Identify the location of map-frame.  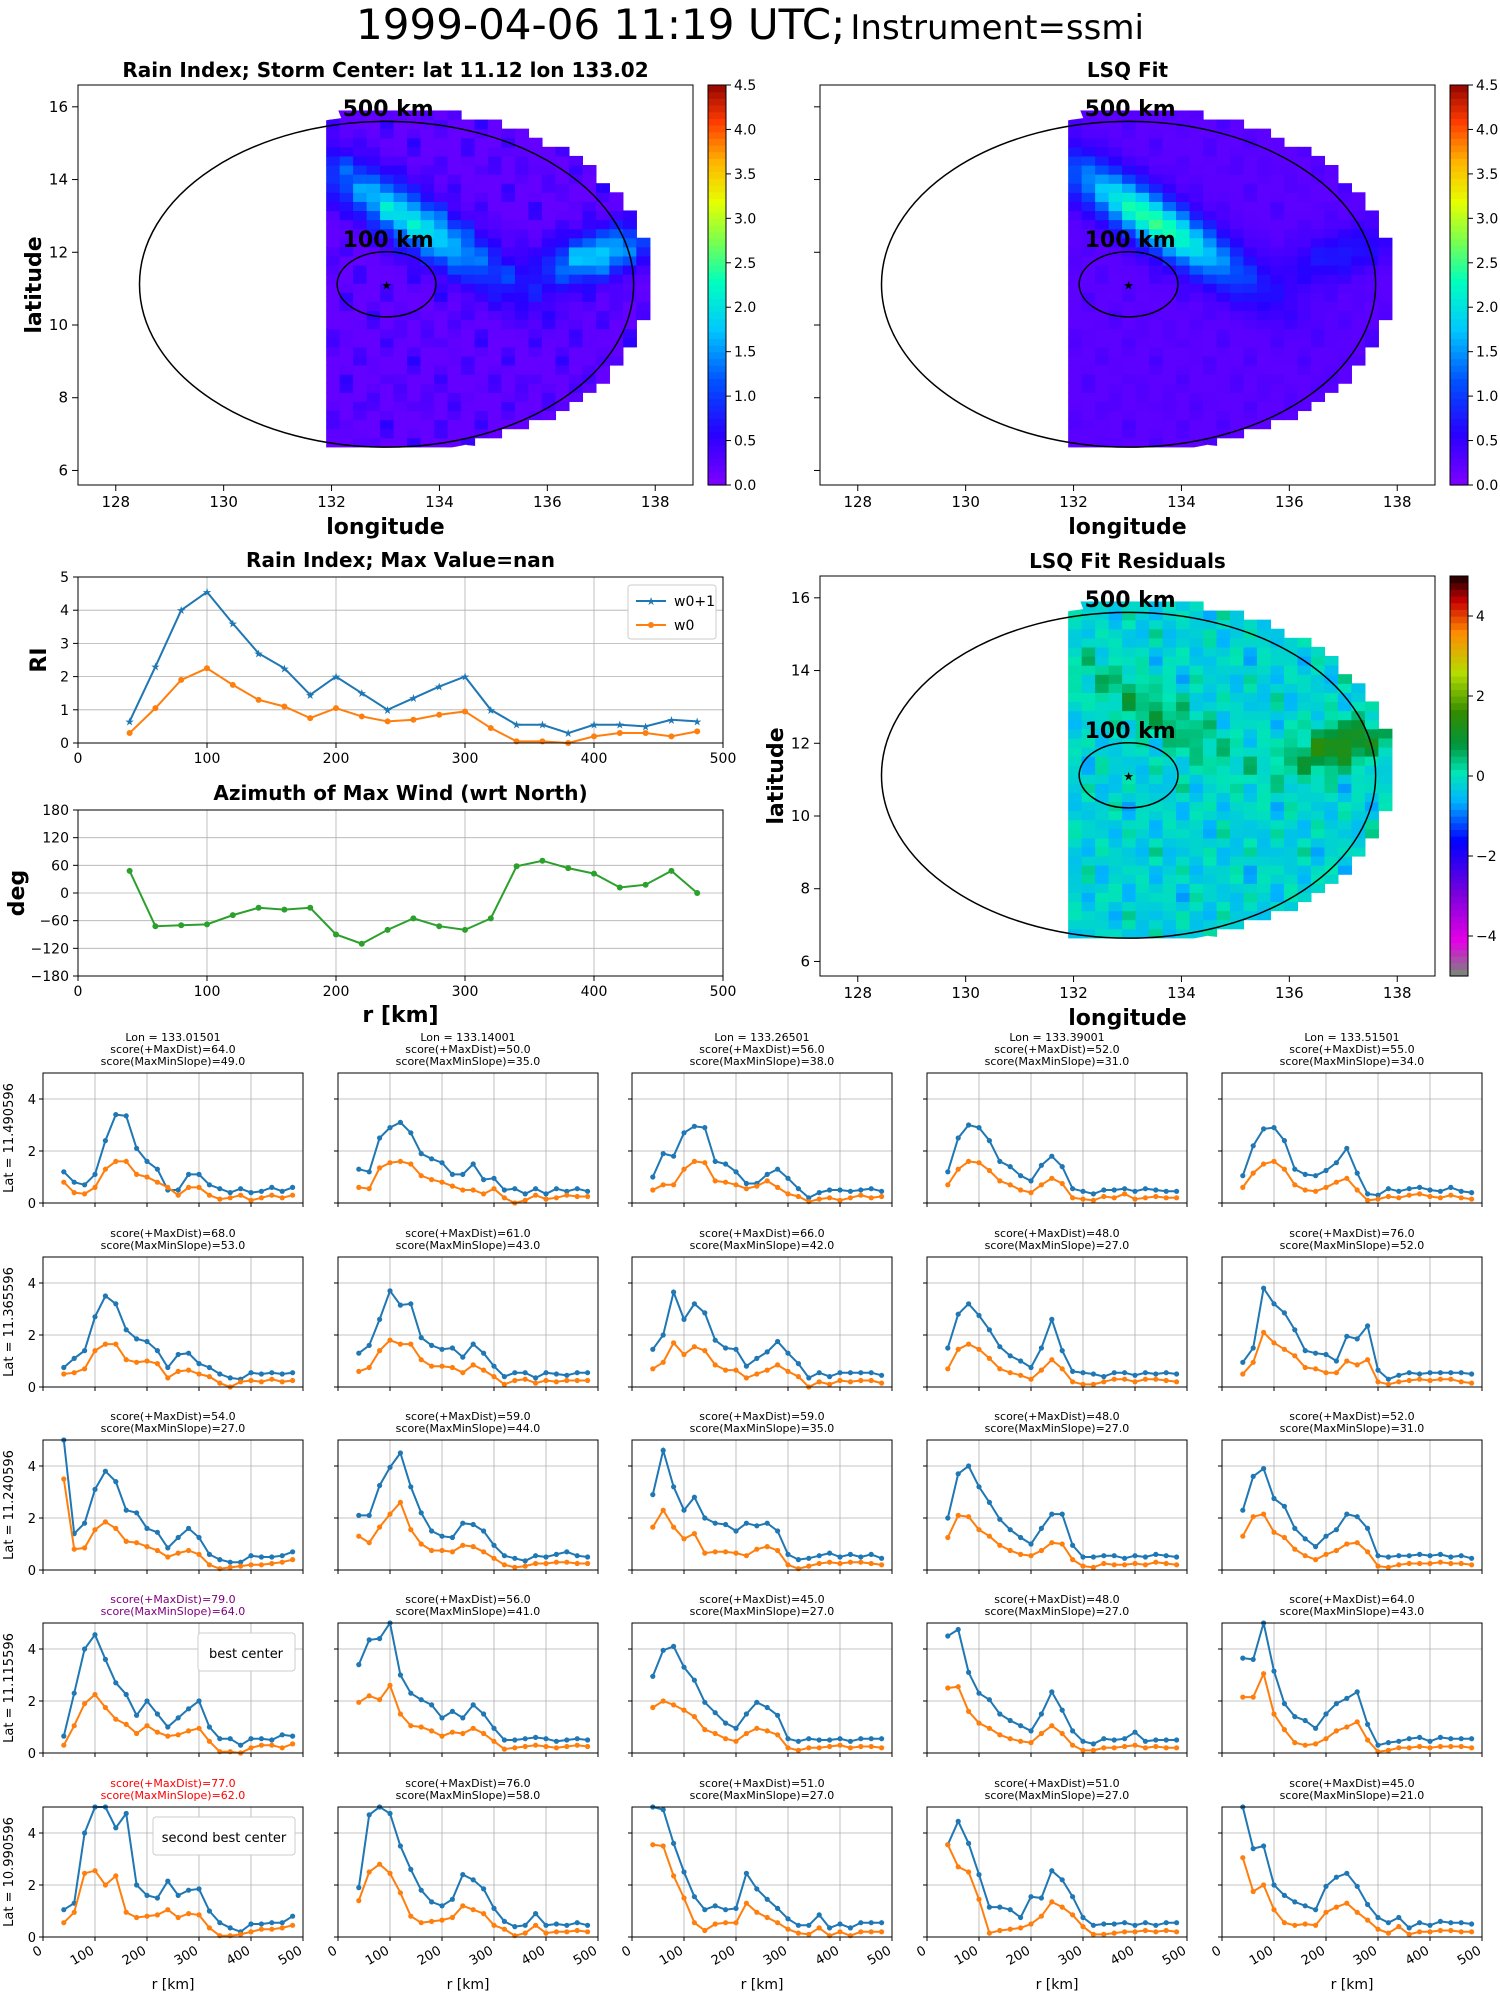
(385, 285).